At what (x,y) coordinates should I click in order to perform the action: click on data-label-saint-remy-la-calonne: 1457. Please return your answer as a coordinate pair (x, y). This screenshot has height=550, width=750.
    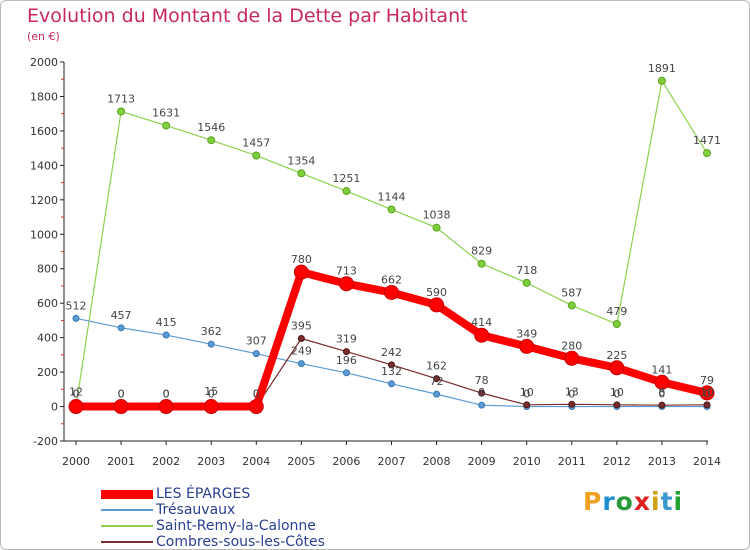
    Looking at the image, I should click on (256, 143).